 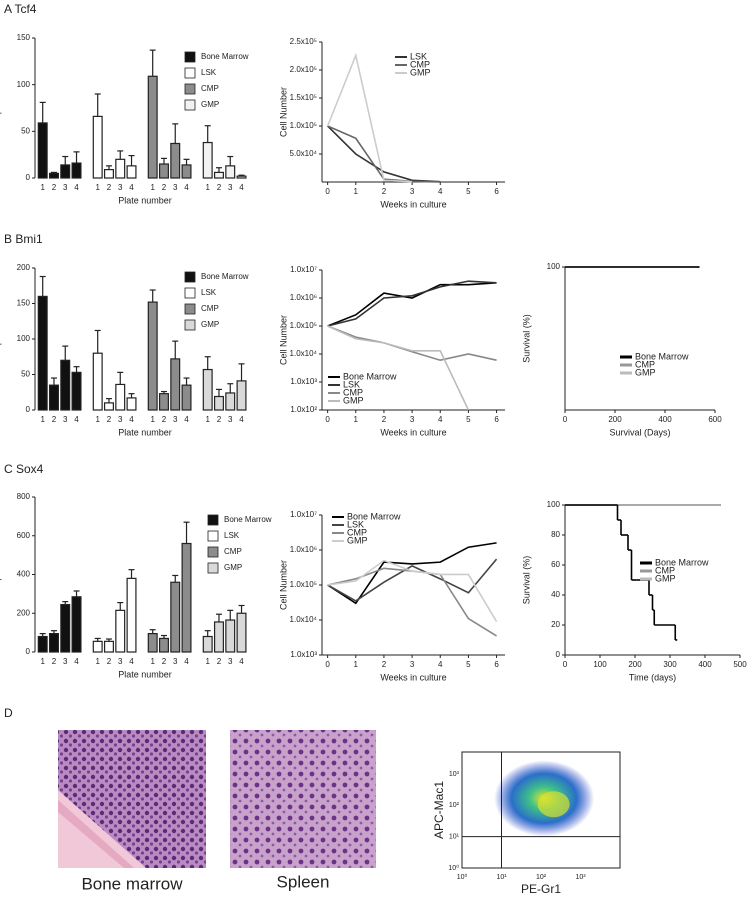 I want to click on y-tick-label: 40, so click(x=555, y=594).